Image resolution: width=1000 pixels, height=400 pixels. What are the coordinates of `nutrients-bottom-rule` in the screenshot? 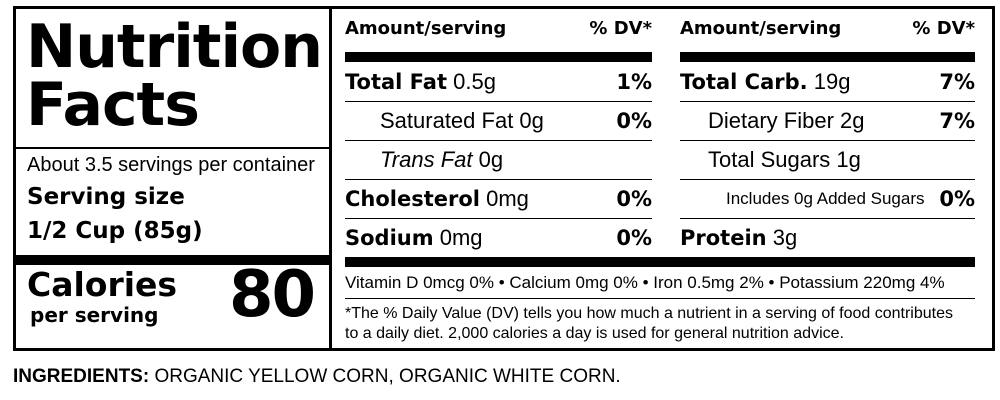 It's located at (660, 262).